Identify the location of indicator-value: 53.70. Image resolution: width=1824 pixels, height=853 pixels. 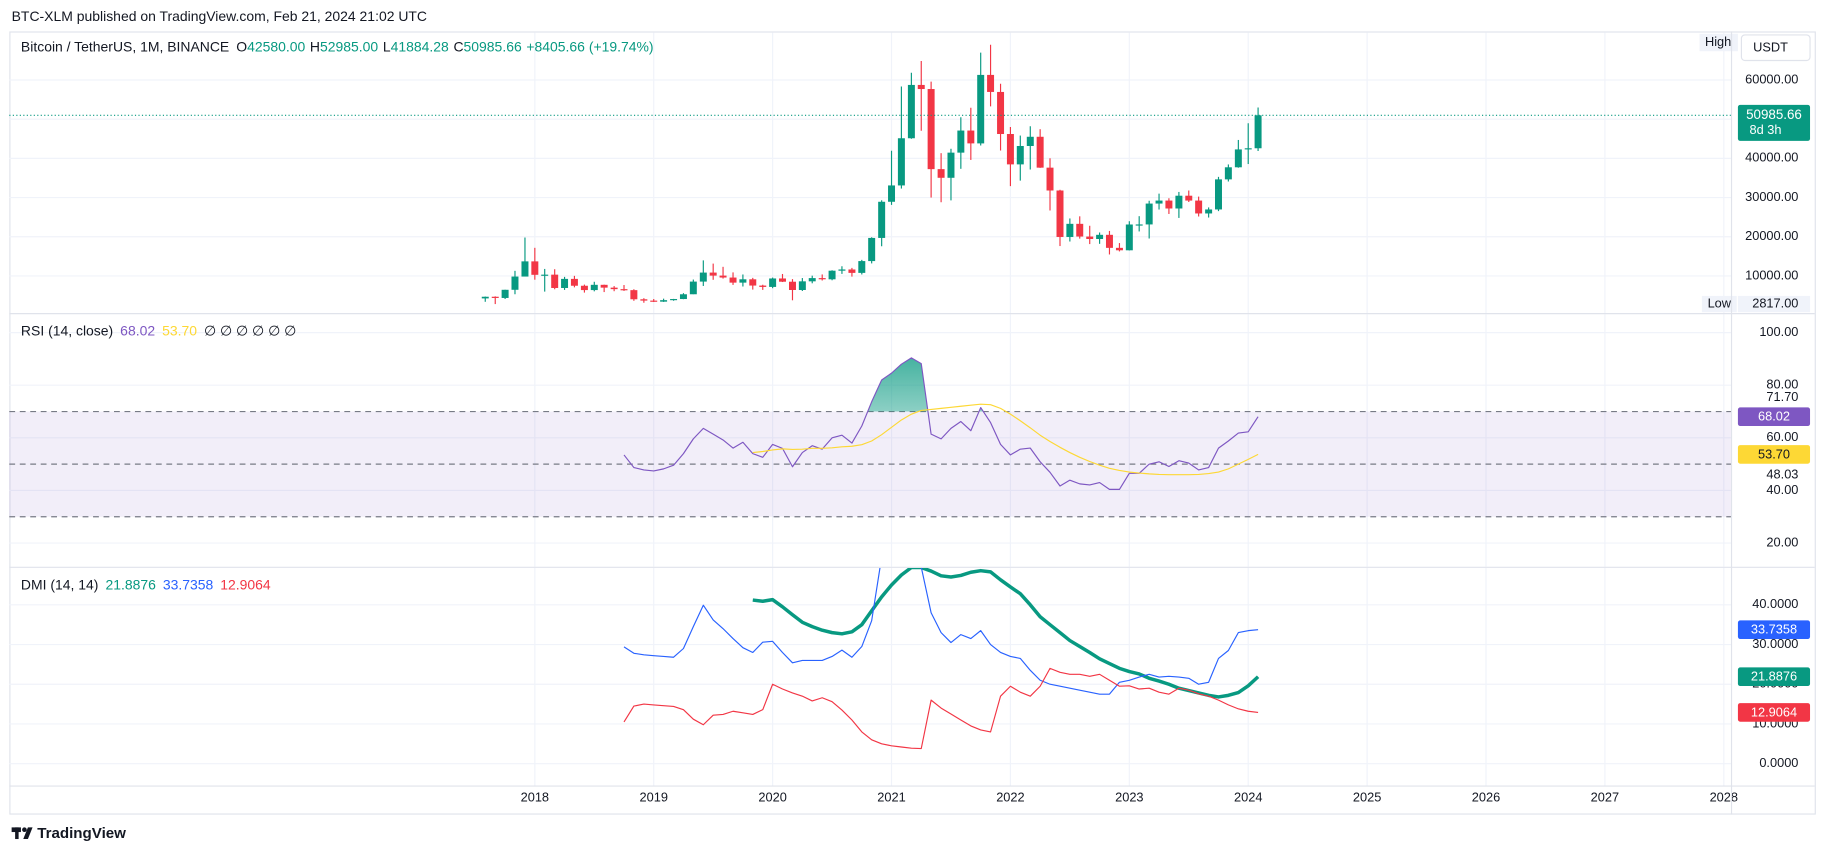
(179, 330).